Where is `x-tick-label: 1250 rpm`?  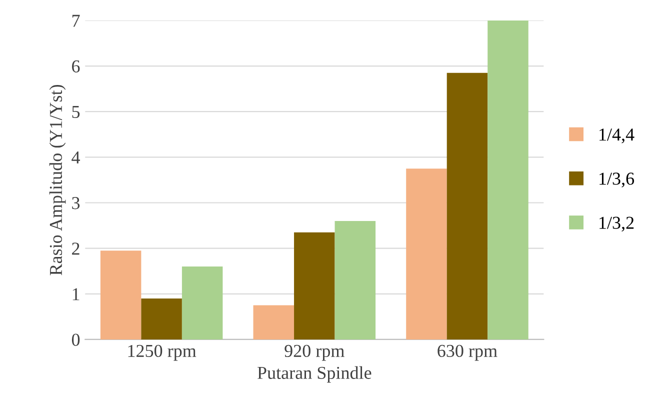 x-tick-label: 1250 rpm is located at coordinates (162, 352).